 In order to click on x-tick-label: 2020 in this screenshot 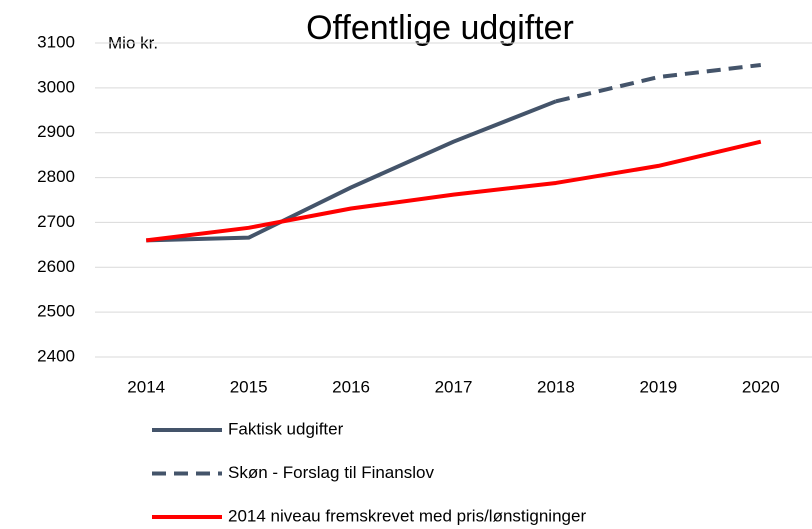, I will do `click(761, 386)`.